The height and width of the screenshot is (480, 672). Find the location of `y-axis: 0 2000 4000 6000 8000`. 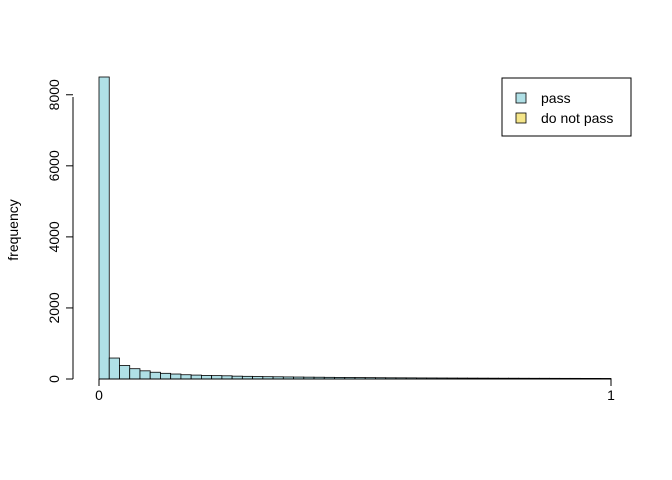

y-axis: 0 2000 4000 6000 8000 is located at coordinates (60, 231).